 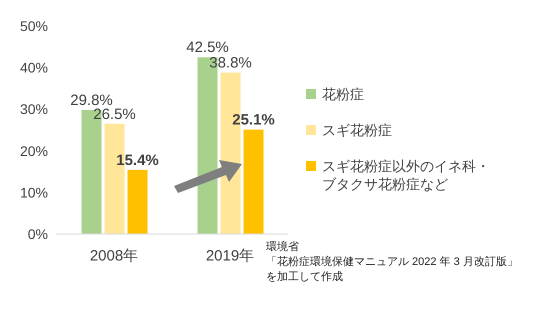 What do you see at coordinates (114, 256) in the screenshot?
I see `x-tick-label: 2008年` at bounding box center [114, 256].